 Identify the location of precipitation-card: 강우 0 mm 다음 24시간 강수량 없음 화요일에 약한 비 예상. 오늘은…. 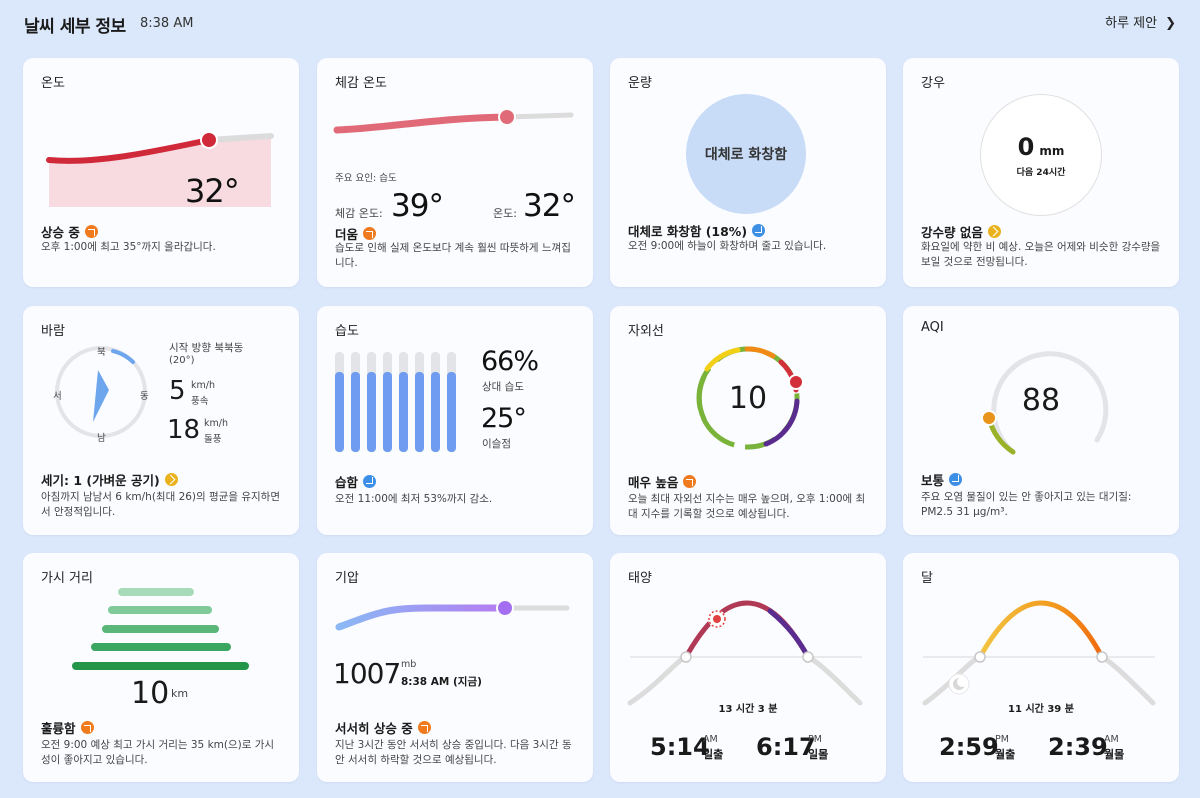
(1041, 172).